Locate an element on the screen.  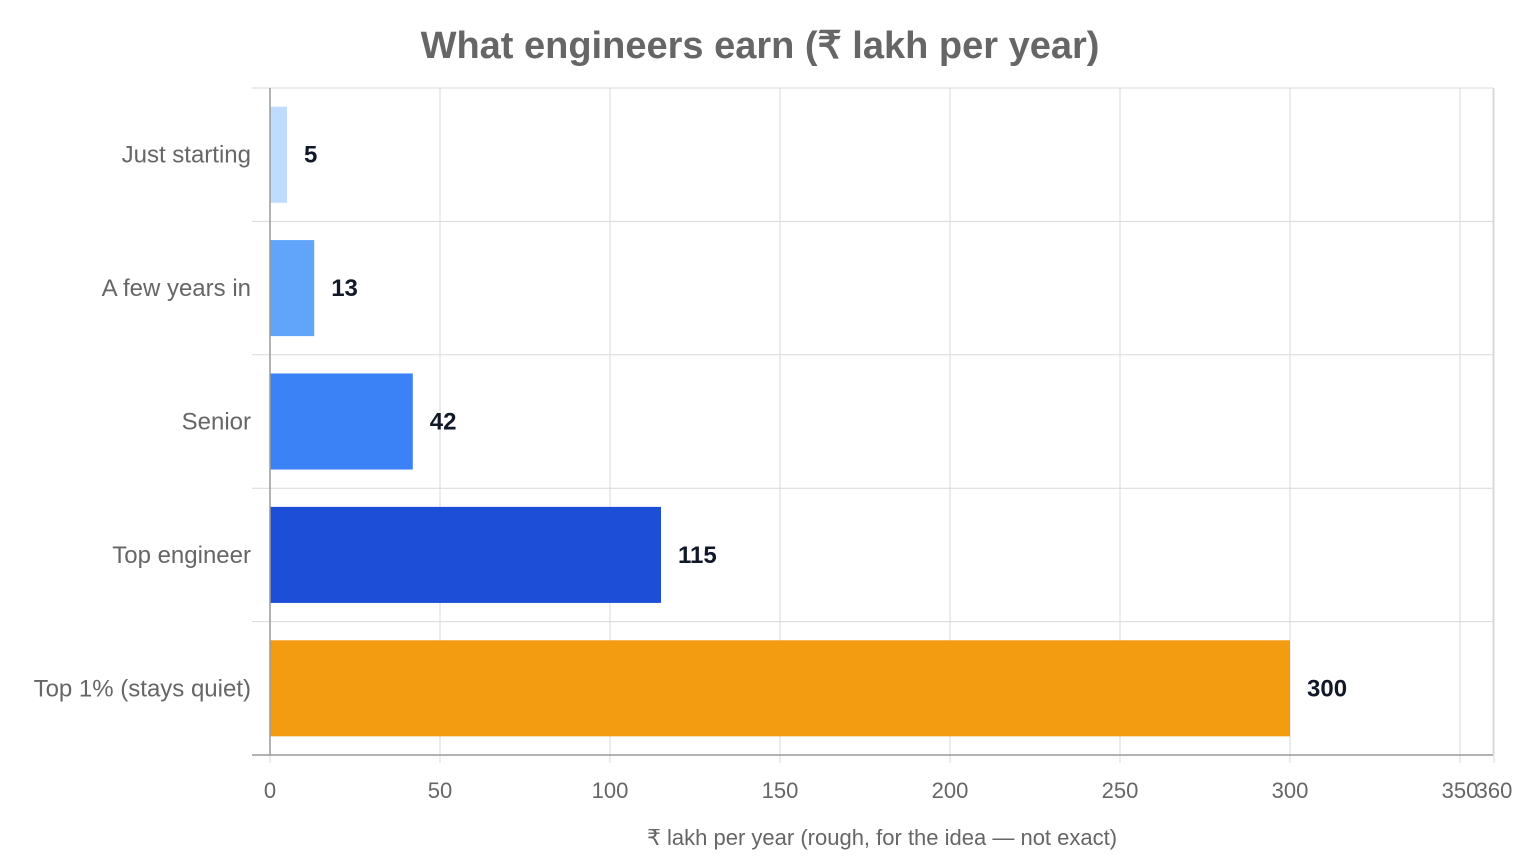
data-label: 300 is located at coordinates (1327, 688).